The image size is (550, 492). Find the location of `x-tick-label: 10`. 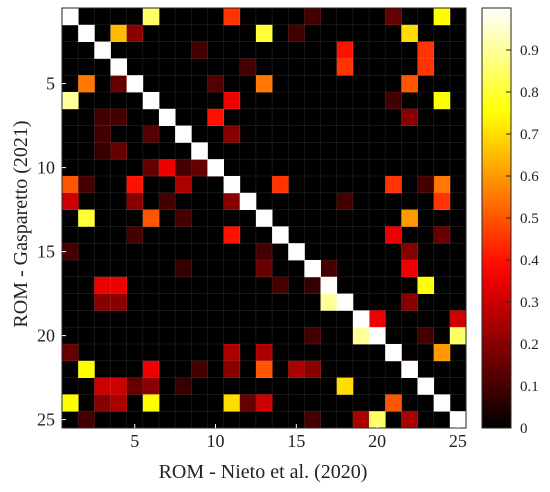

x-tick-label: 10 is located at coordinates (216, 441).